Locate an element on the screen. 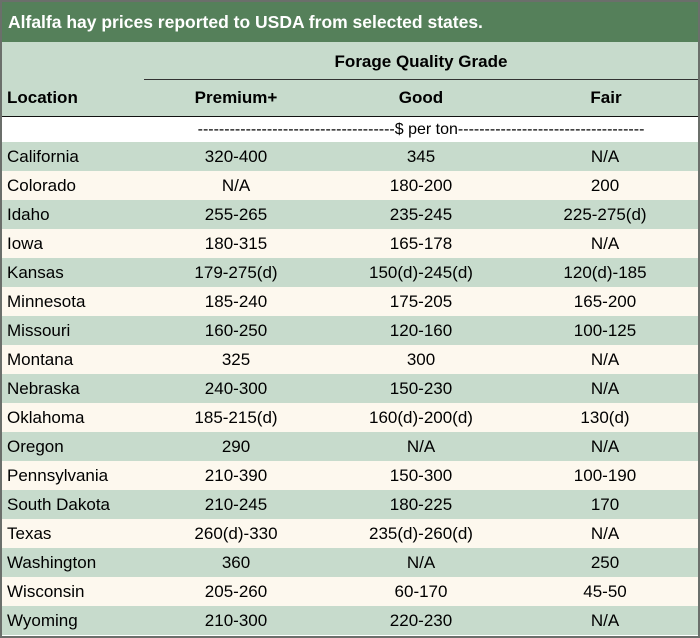  premium-cell: 260(d)-330 is located at coordinates (236, 533).